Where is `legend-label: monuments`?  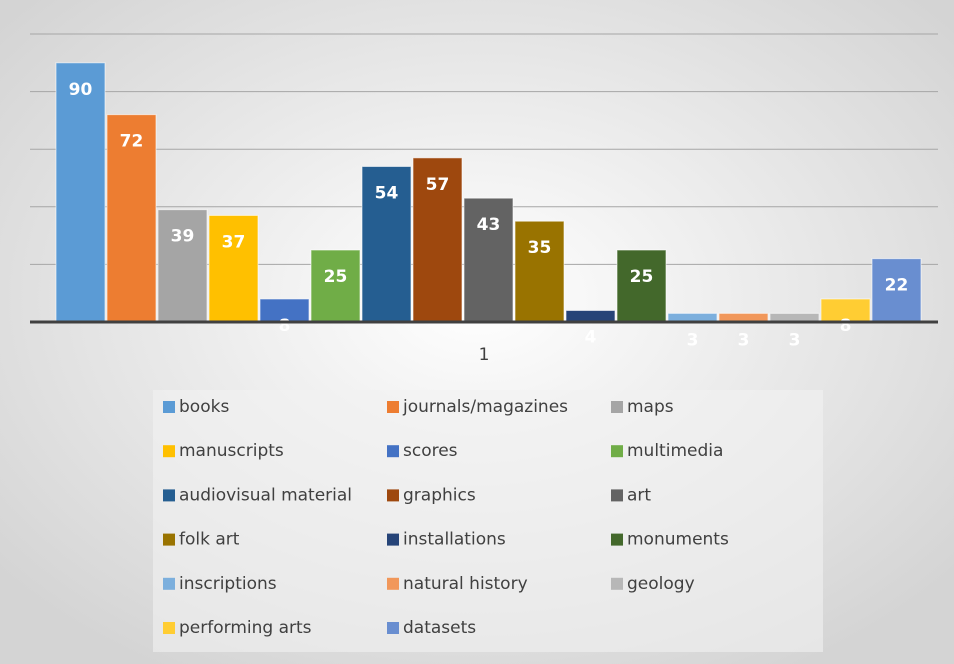 legend-label: monuments is located at coordinates (678, 540).